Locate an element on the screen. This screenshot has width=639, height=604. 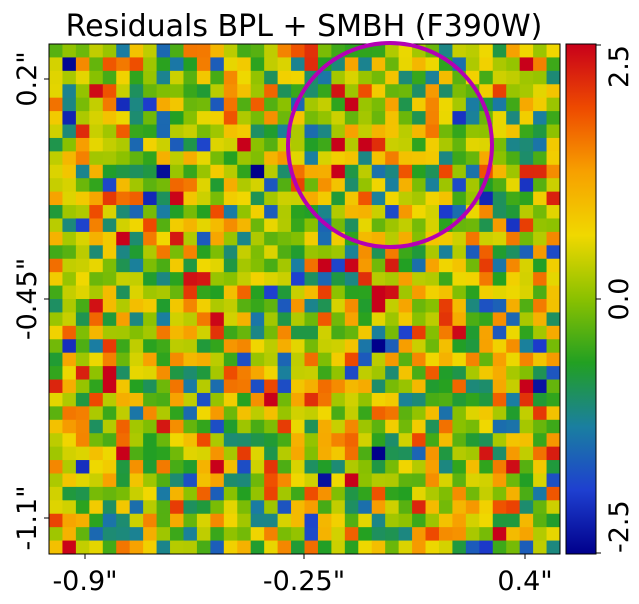
x-tick-label: 0.4" is located at coordinates (524, 581).